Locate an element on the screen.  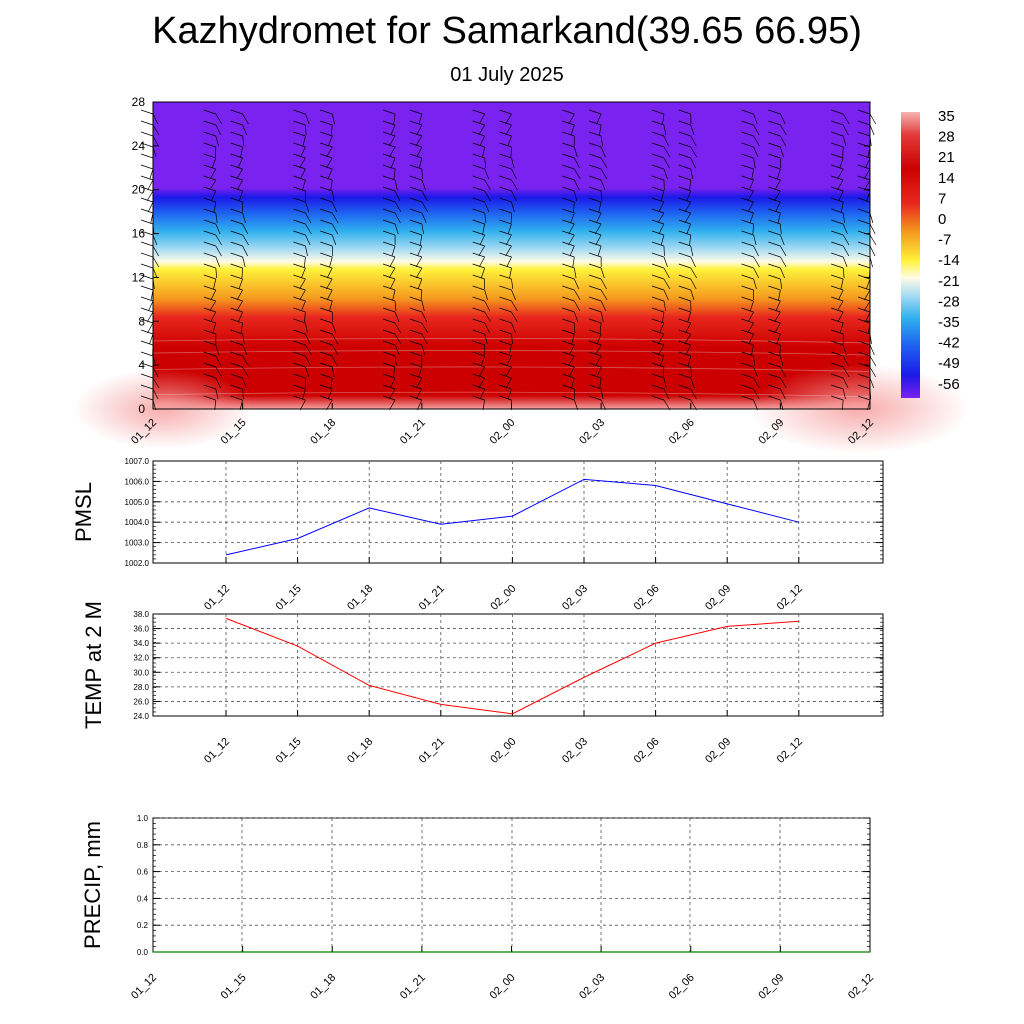
x-tick-label: 01_15 is located at coordinates (234, 987).